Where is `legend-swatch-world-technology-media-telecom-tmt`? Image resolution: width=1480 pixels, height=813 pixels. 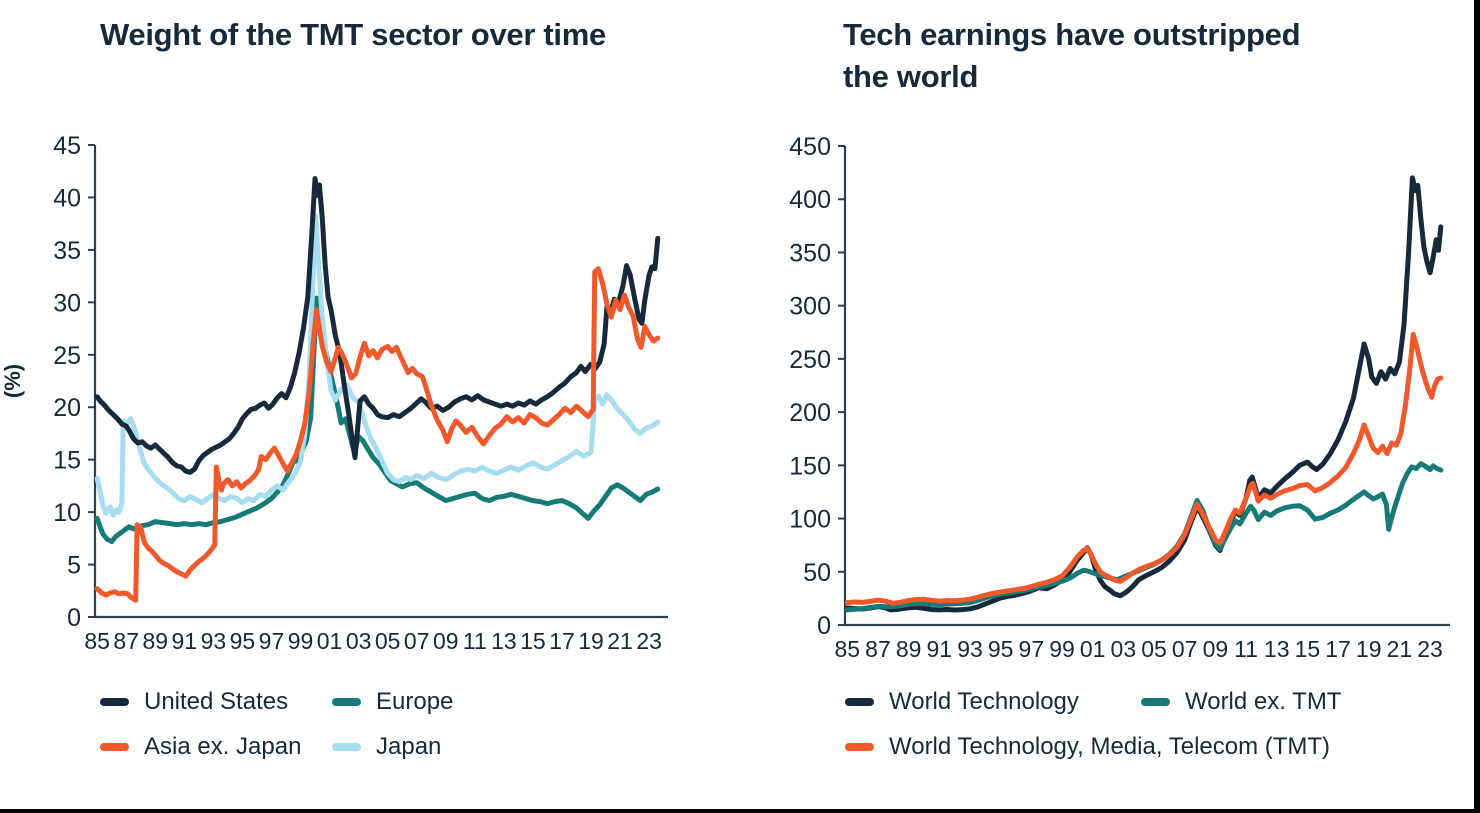 legend-swatch-world-technology-media-telecom-tmt is located at coordinates (859, 747).